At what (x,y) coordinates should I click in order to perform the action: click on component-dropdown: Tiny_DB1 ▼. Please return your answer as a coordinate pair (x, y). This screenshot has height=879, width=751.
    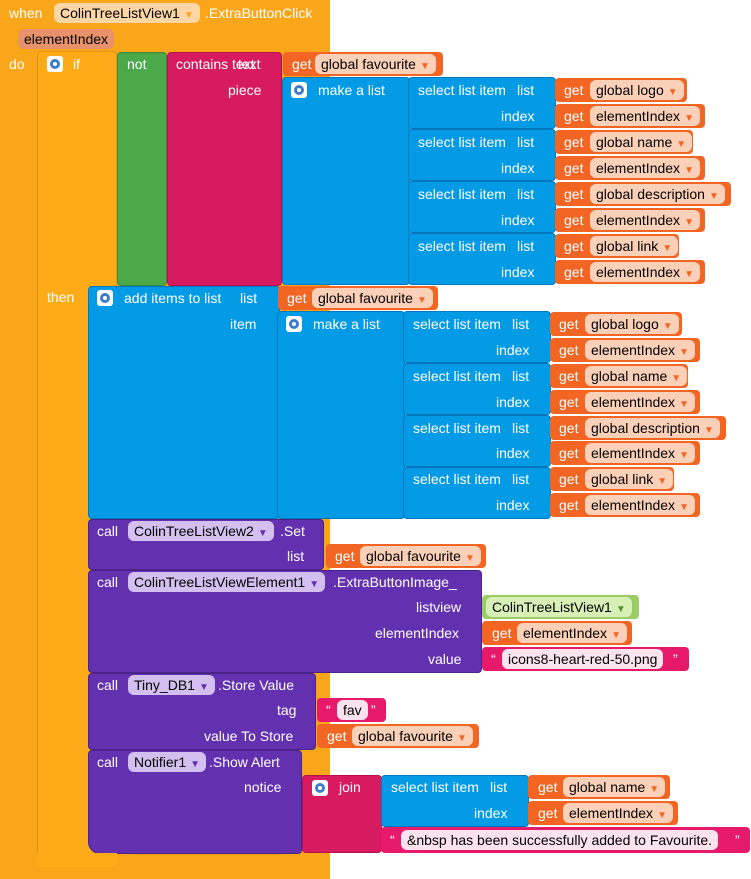
    Looking at the image, I should click on (171, 685).